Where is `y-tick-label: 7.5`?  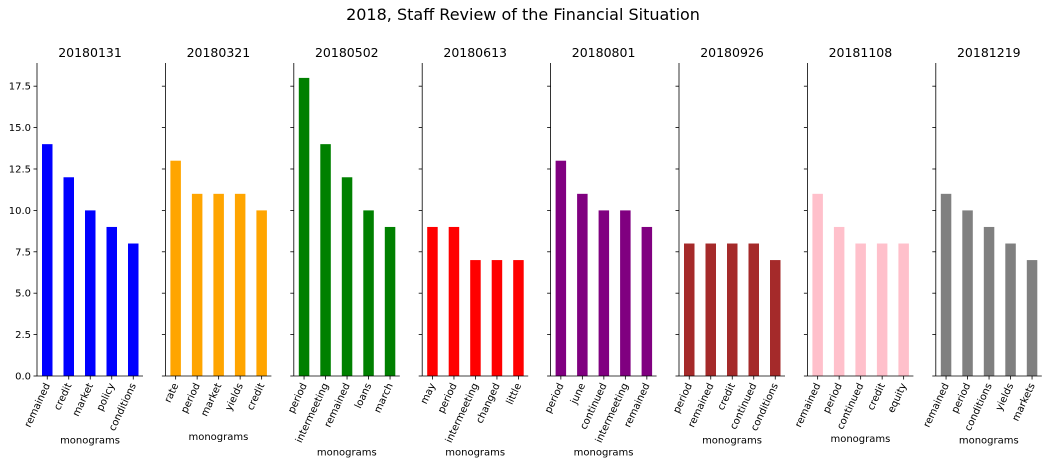
y-tick-label: 7.5 is located at coordinates (23, 252).